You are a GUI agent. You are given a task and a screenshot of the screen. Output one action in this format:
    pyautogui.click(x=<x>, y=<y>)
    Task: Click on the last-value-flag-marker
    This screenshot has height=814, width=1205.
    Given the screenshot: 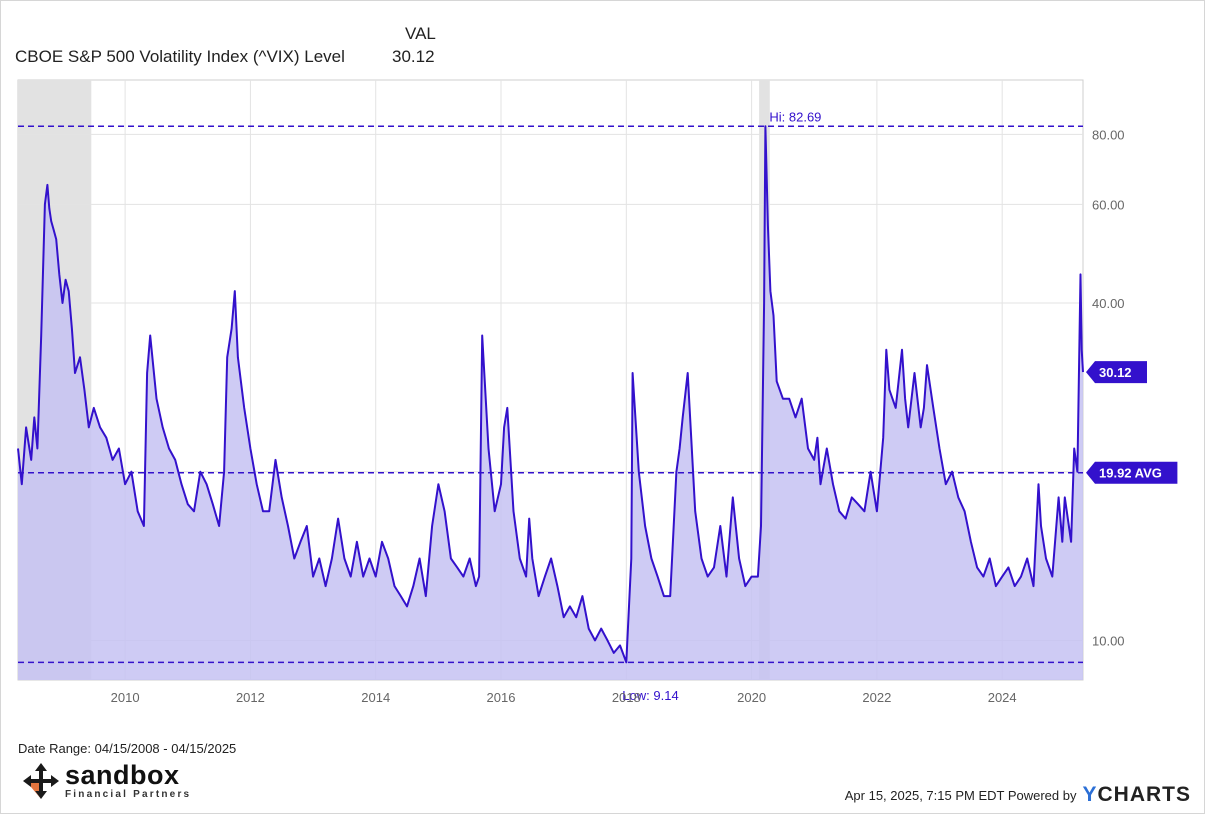 What is the action you would take?
    pyautogui.click(x=1116, y=372)
    